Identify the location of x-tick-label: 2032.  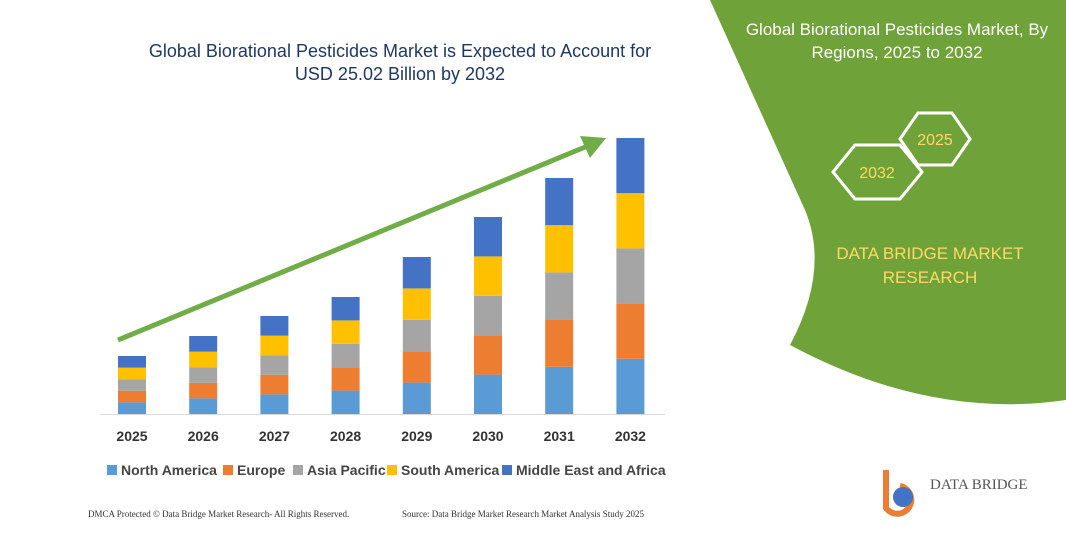
(630, 436).